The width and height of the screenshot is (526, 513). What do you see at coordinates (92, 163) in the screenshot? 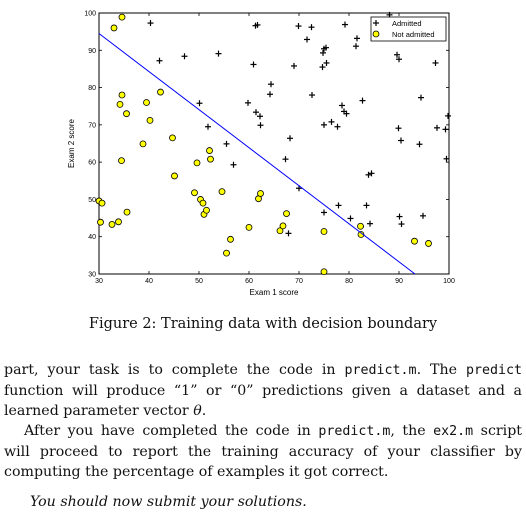
I see `y-tick-label: 60` at bounding box center [92, 163].